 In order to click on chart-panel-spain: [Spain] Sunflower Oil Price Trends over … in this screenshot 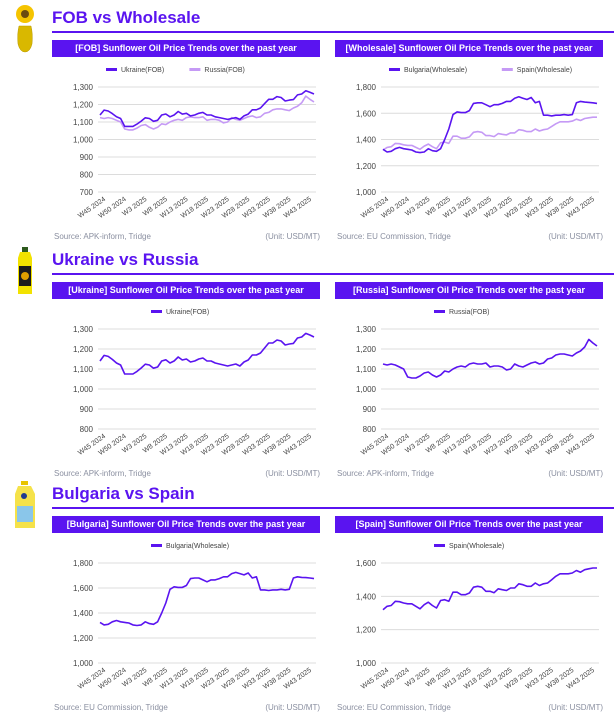, I will do `click(469, 615)`.